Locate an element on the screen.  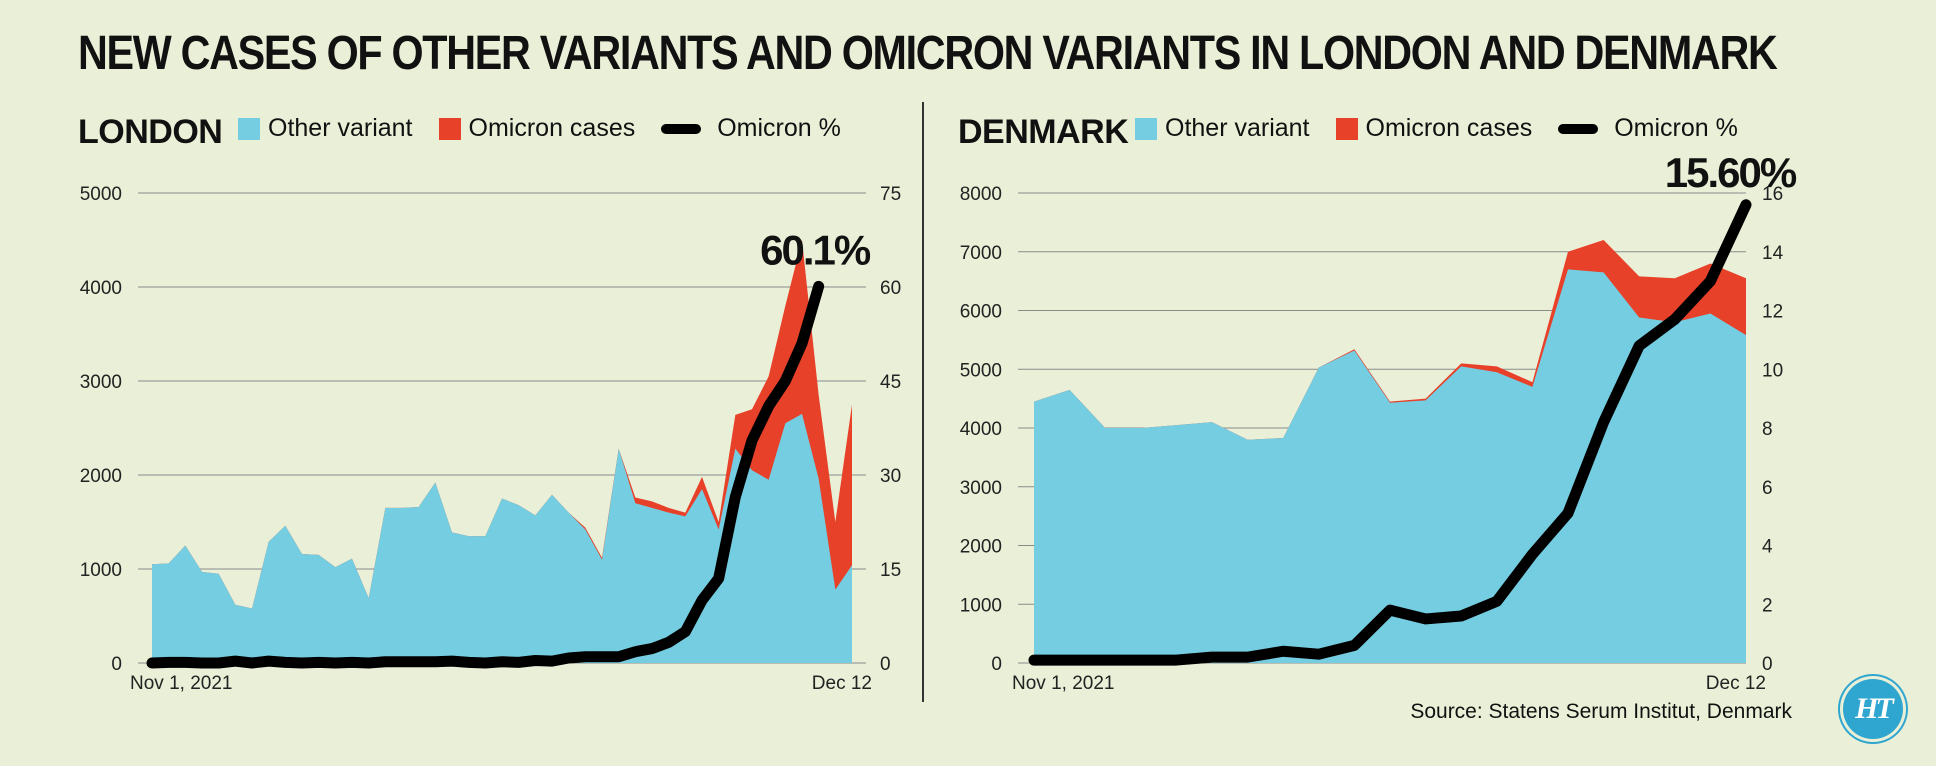
london-legend: Other variant Omicron cases Omicron % is located at coordinates (552, 128).